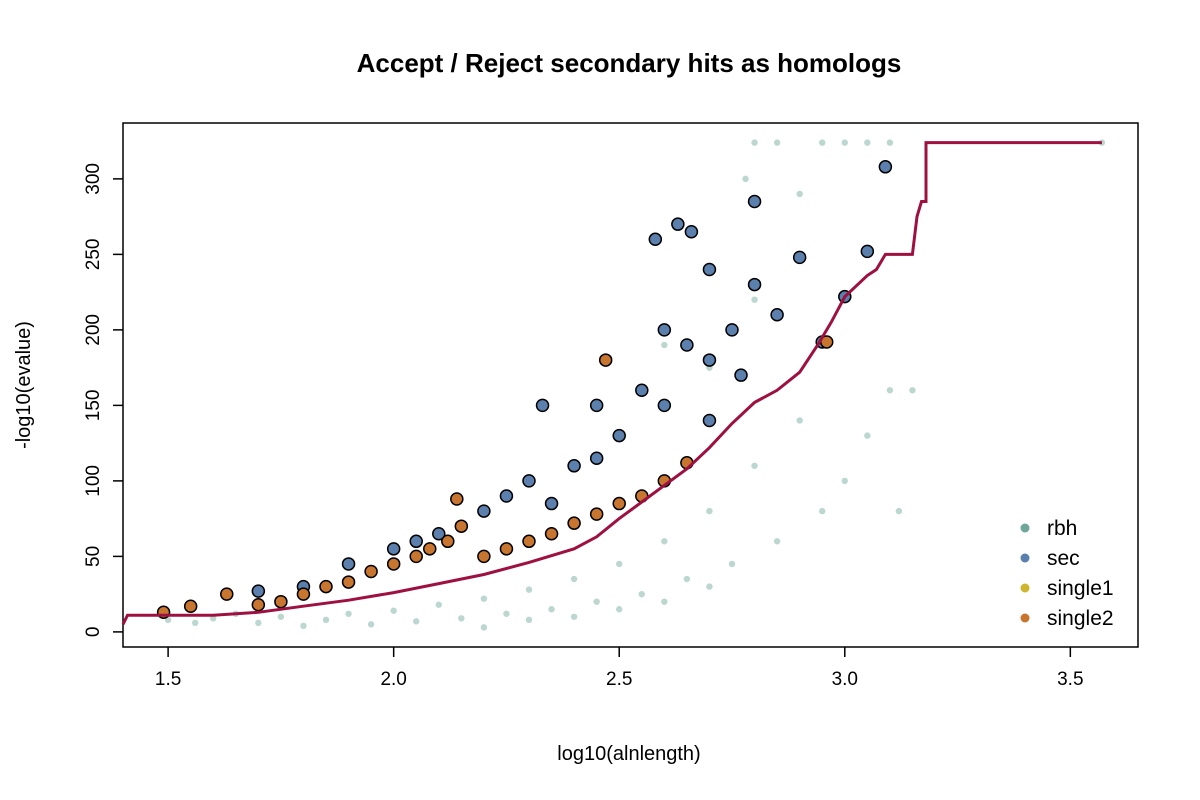 This screenshot has height=800, width=1200. I want to click on x-tick-label: 3.5, so click(1070, 679).